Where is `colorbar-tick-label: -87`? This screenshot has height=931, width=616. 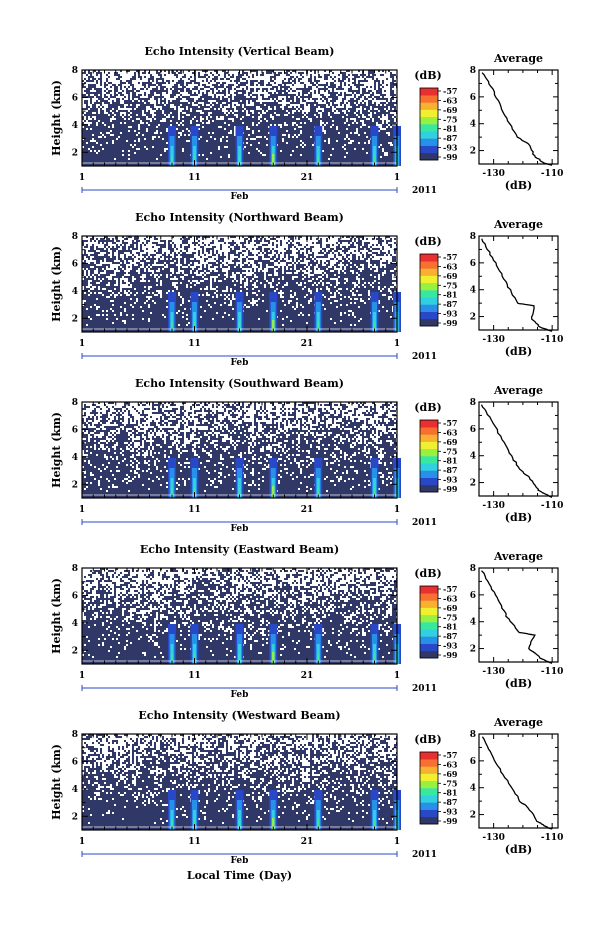
colorbar-tick-label: -87 is located at coordinates (450, 304).